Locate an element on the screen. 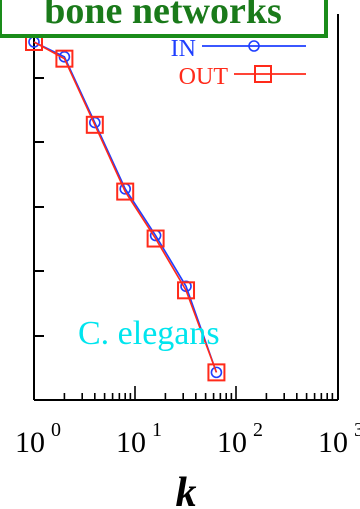  legend: IN OUT is located at coordinates (238, 63).